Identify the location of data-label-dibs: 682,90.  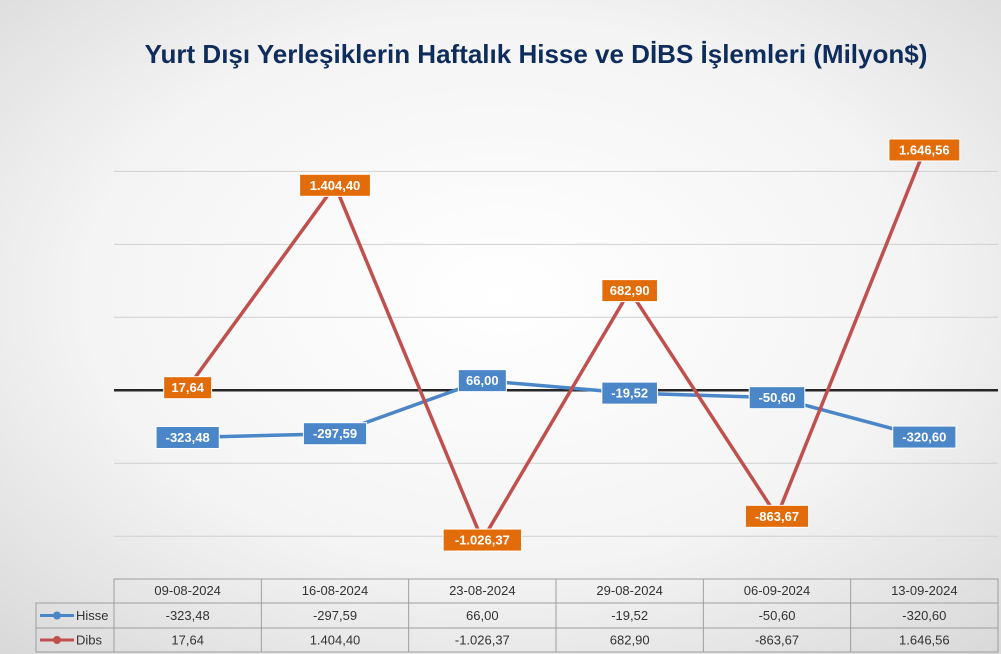
(629, 291).